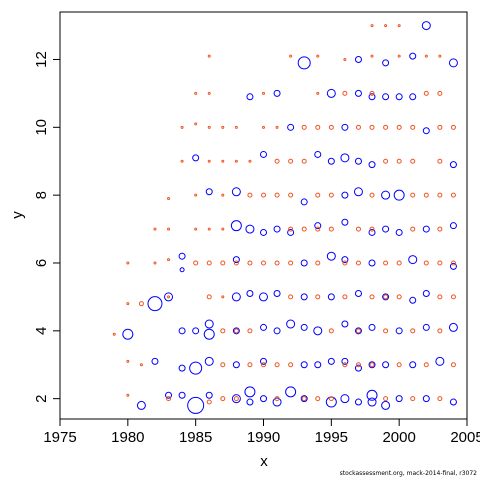  I want to click on y-axis-title: y, so click(17, 215).